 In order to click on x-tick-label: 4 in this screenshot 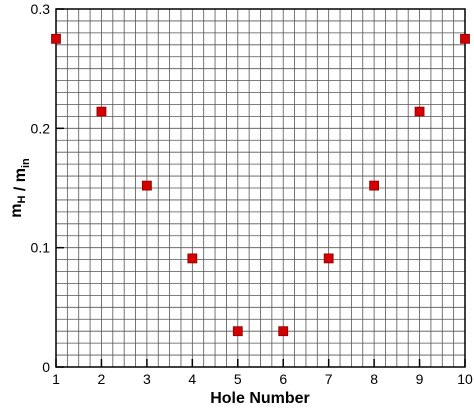, I will do `click(192, 379)`.